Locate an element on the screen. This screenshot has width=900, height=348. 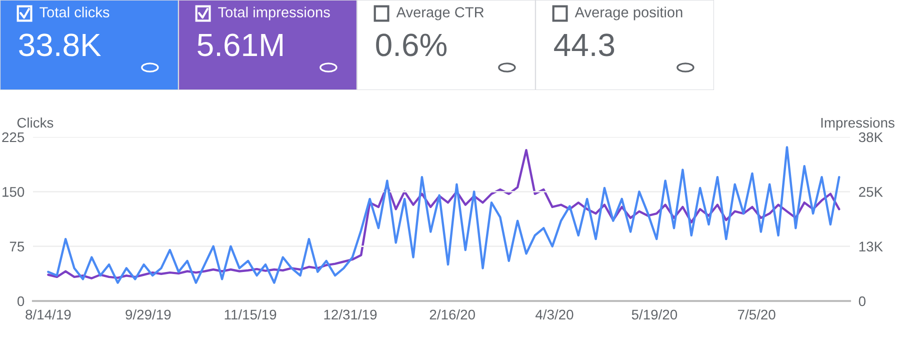
text: 33.8K is located at coordinates (60, 45).